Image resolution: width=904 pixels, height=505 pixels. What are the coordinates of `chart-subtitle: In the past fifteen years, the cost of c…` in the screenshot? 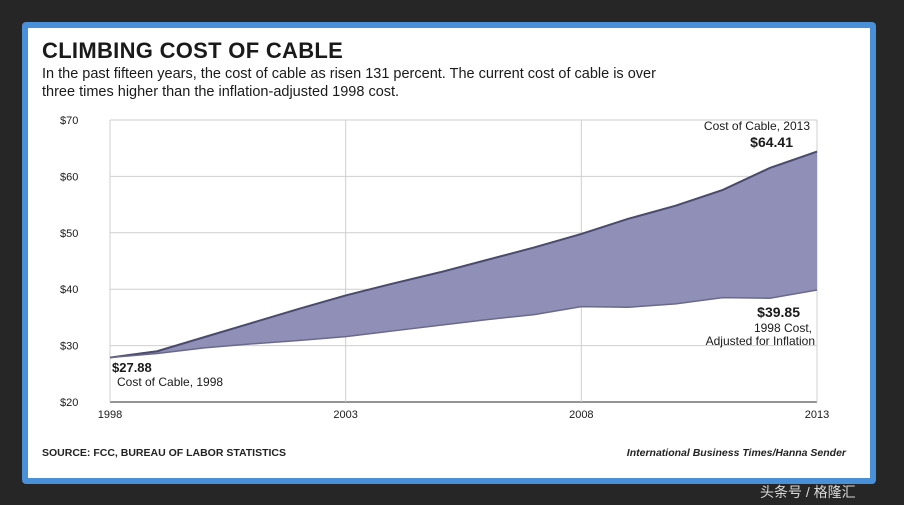 It's located at (349, 83).